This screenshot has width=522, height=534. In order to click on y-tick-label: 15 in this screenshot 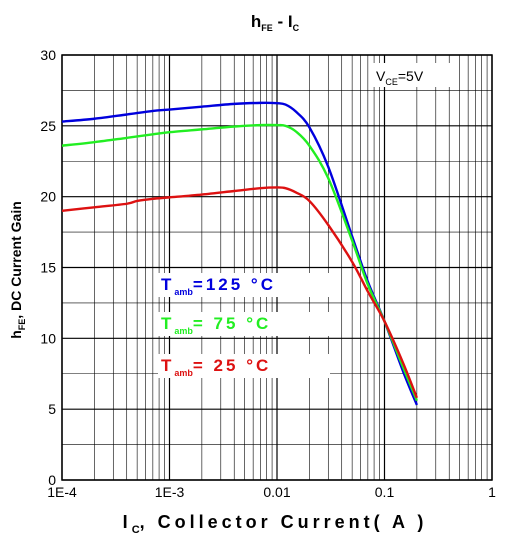, I will do `click(48, 268)`.